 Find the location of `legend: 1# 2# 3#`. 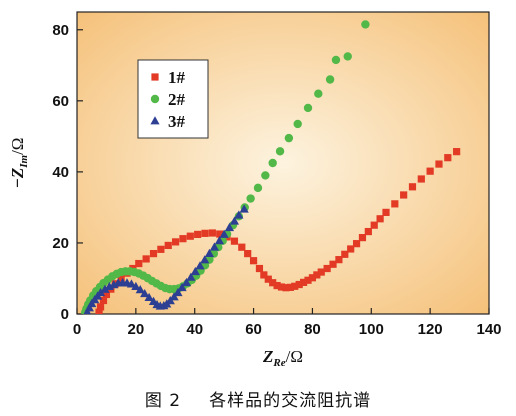

legend: 1# 2# 3# is located at coordinates (173, 99).